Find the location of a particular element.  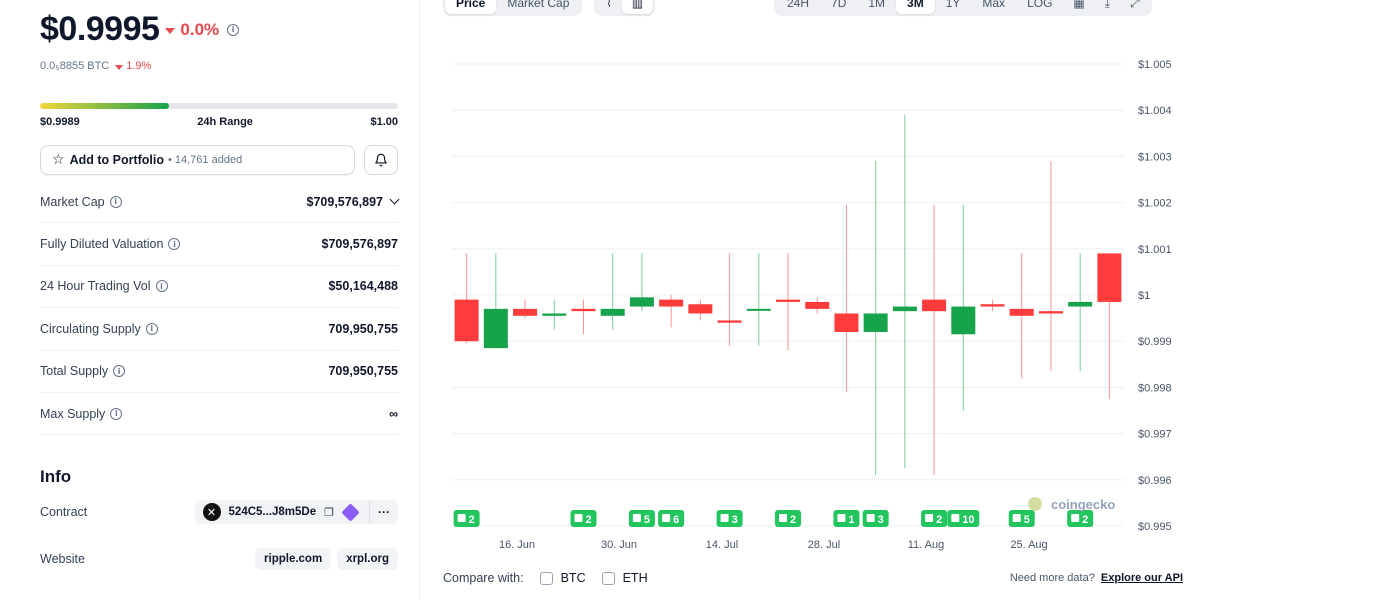

range-1m: 1M is located at coordinates (877, 5).